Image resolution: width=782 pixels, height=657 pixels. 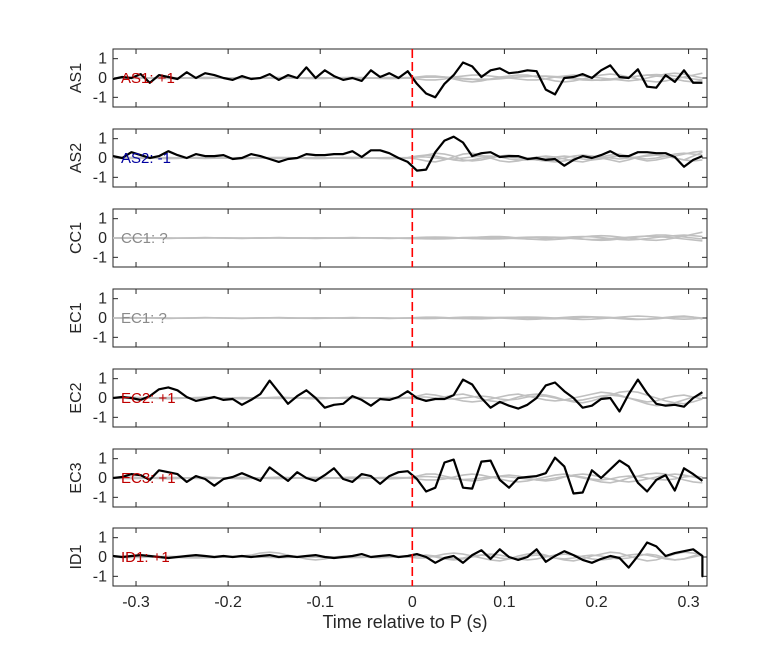 I want to click on x-tick-label: -0.3, so click(x=136, y=602).